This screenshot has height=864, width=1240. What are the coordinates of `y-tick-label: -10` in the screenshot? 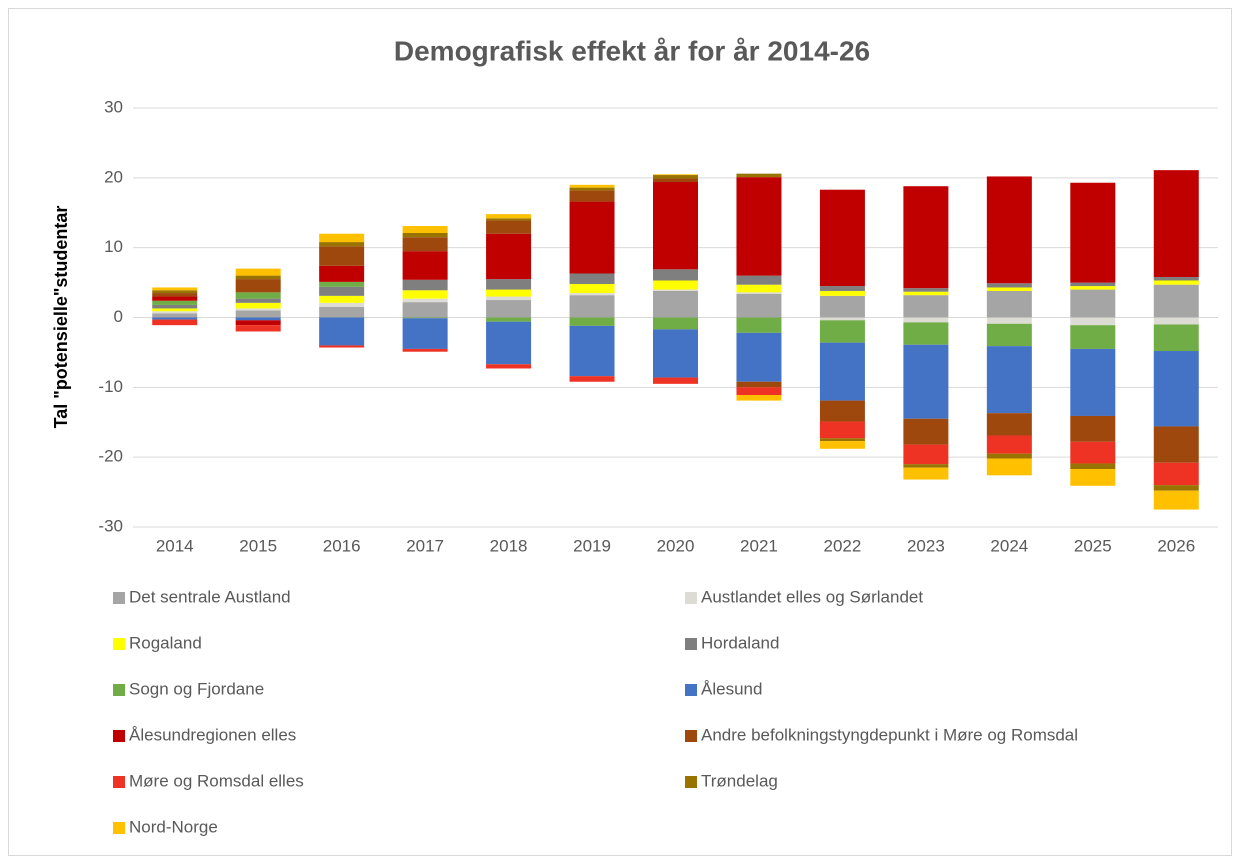 It's located at (110, 386).